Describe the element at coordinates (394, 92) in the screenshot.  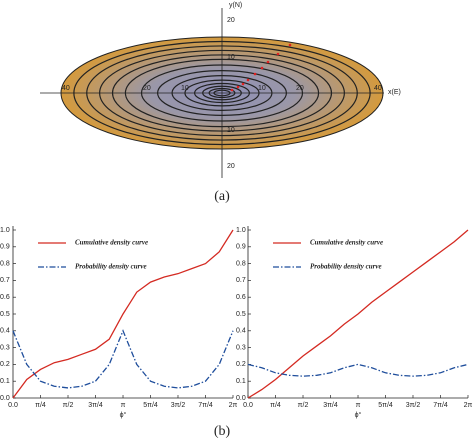
I see `x-axis-label: x(E)` at that location.